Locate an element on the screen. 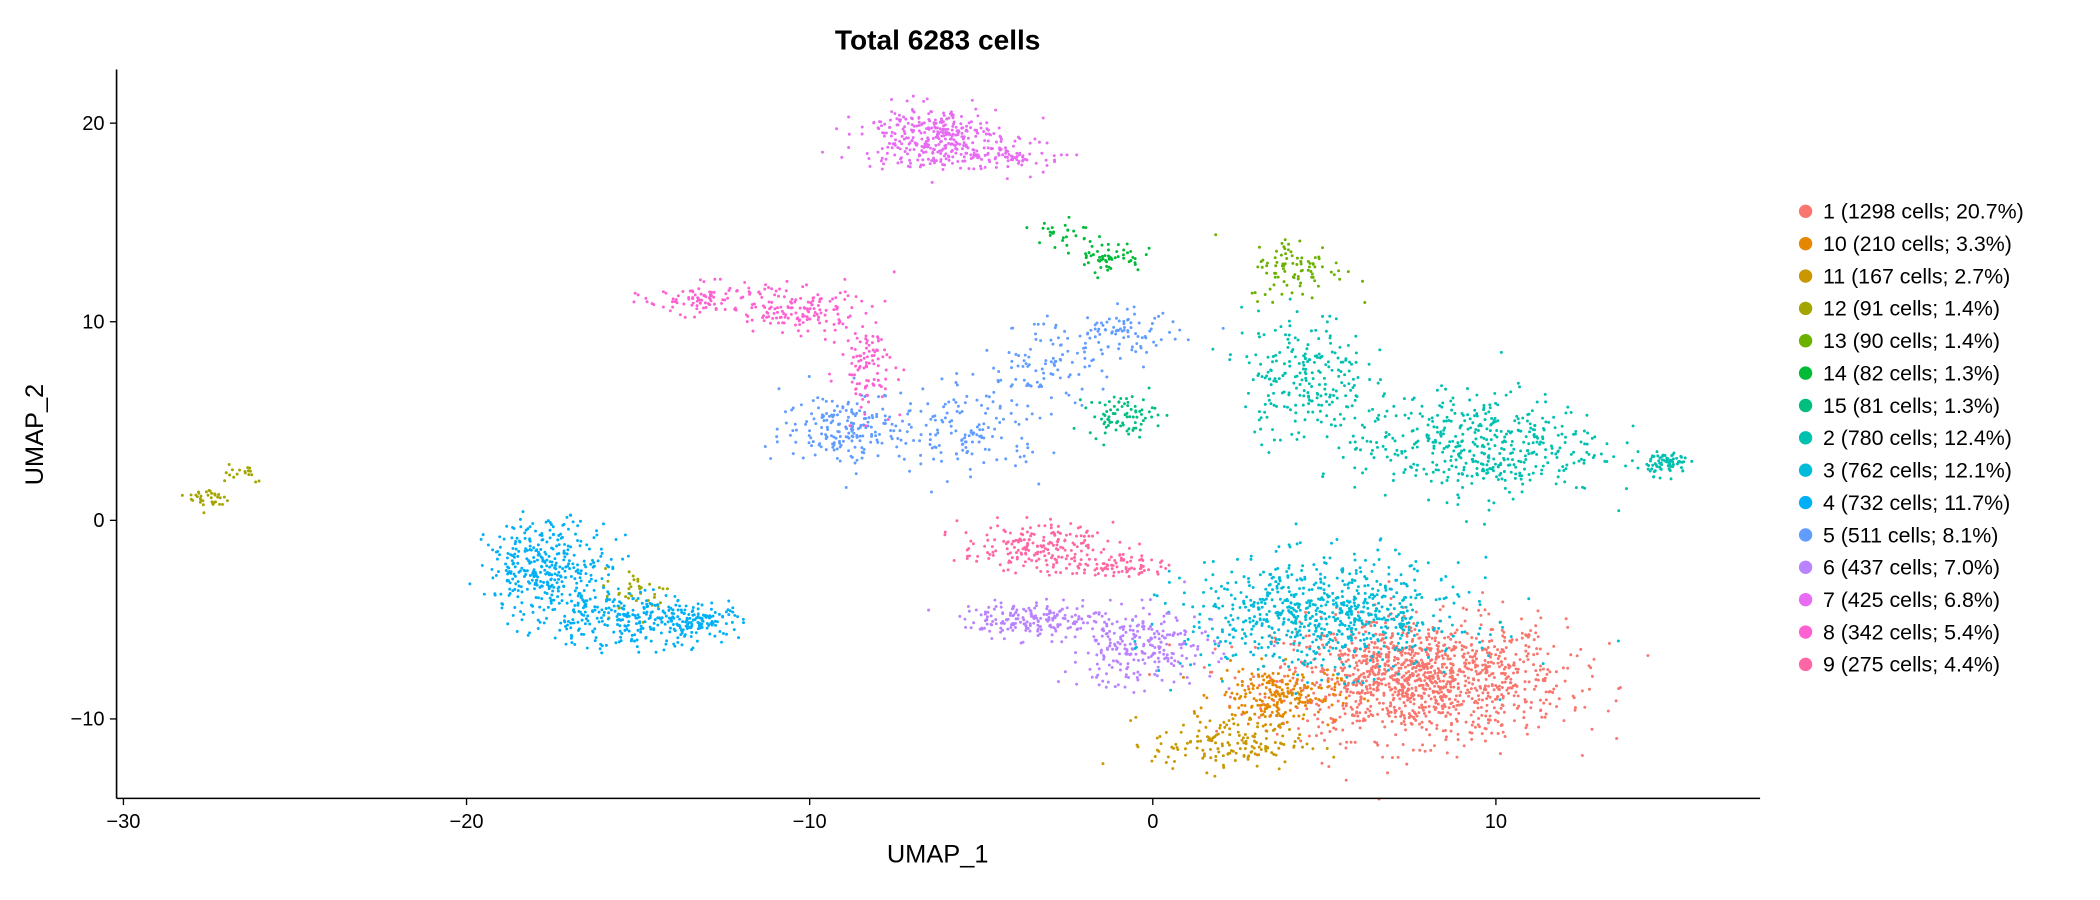  cluster-3-points is located at coordinates (1375, 612).